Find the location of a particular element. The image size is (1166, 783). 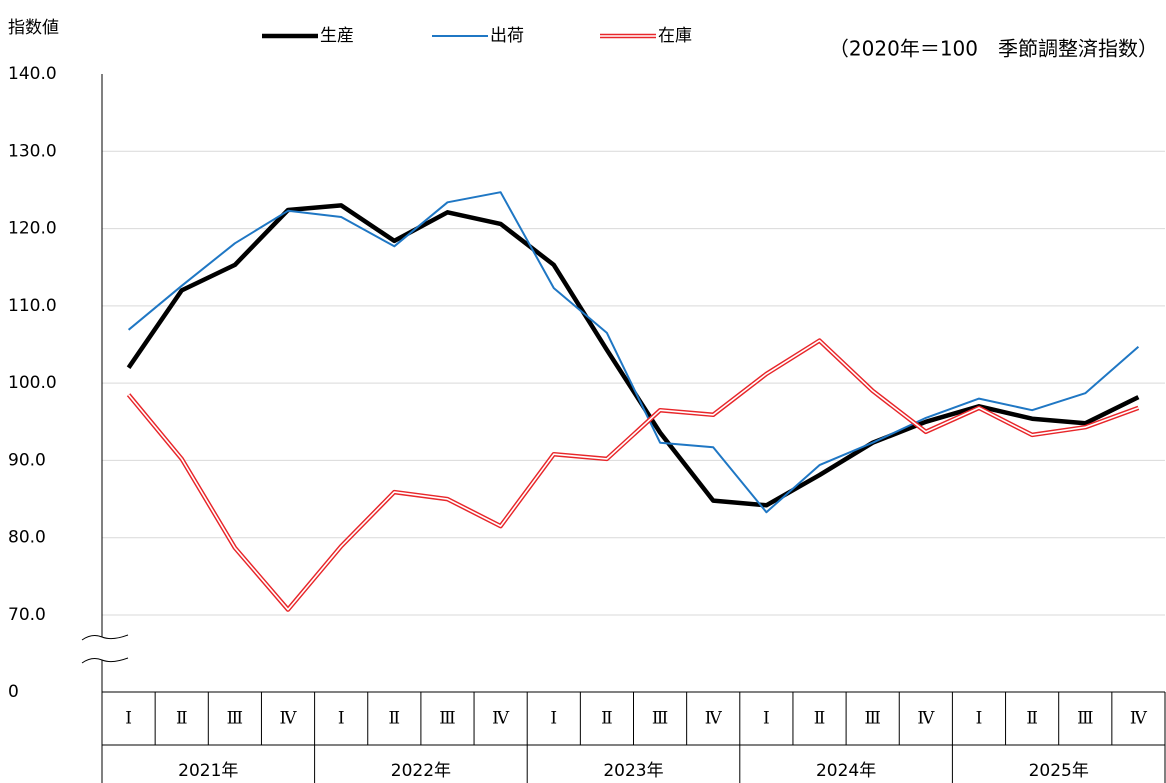

x-group-label: 2023年 is located at coordinates (633, 771).